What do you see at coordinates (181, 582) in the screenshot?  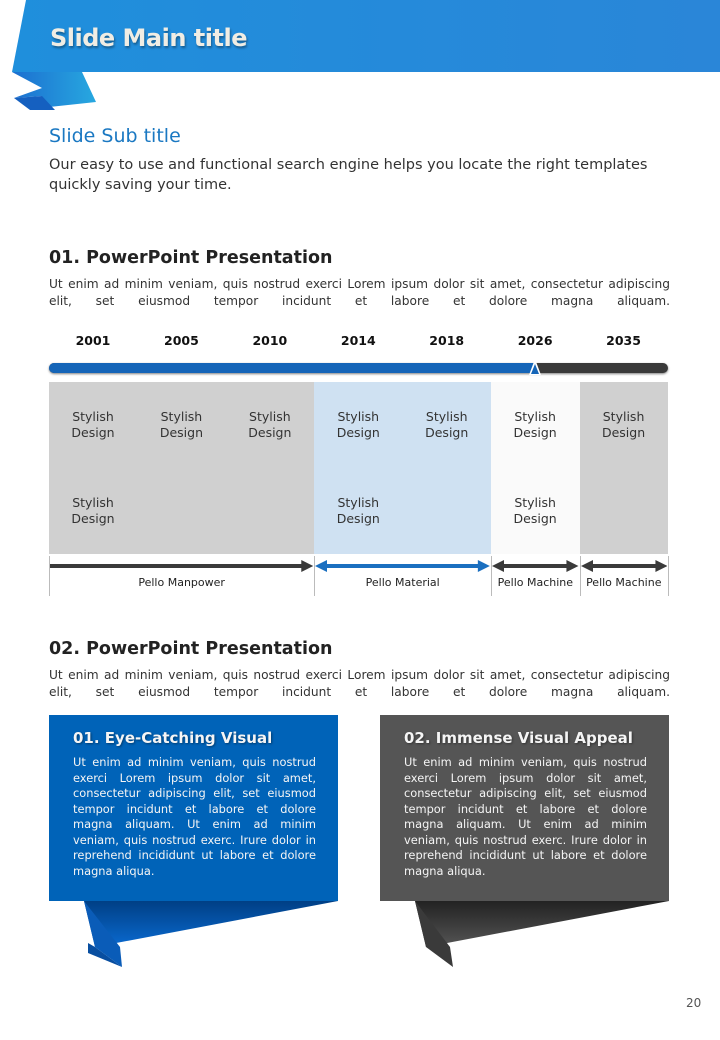 I see `phase-label: Pello Manpower` at bounding box center [181, 582].